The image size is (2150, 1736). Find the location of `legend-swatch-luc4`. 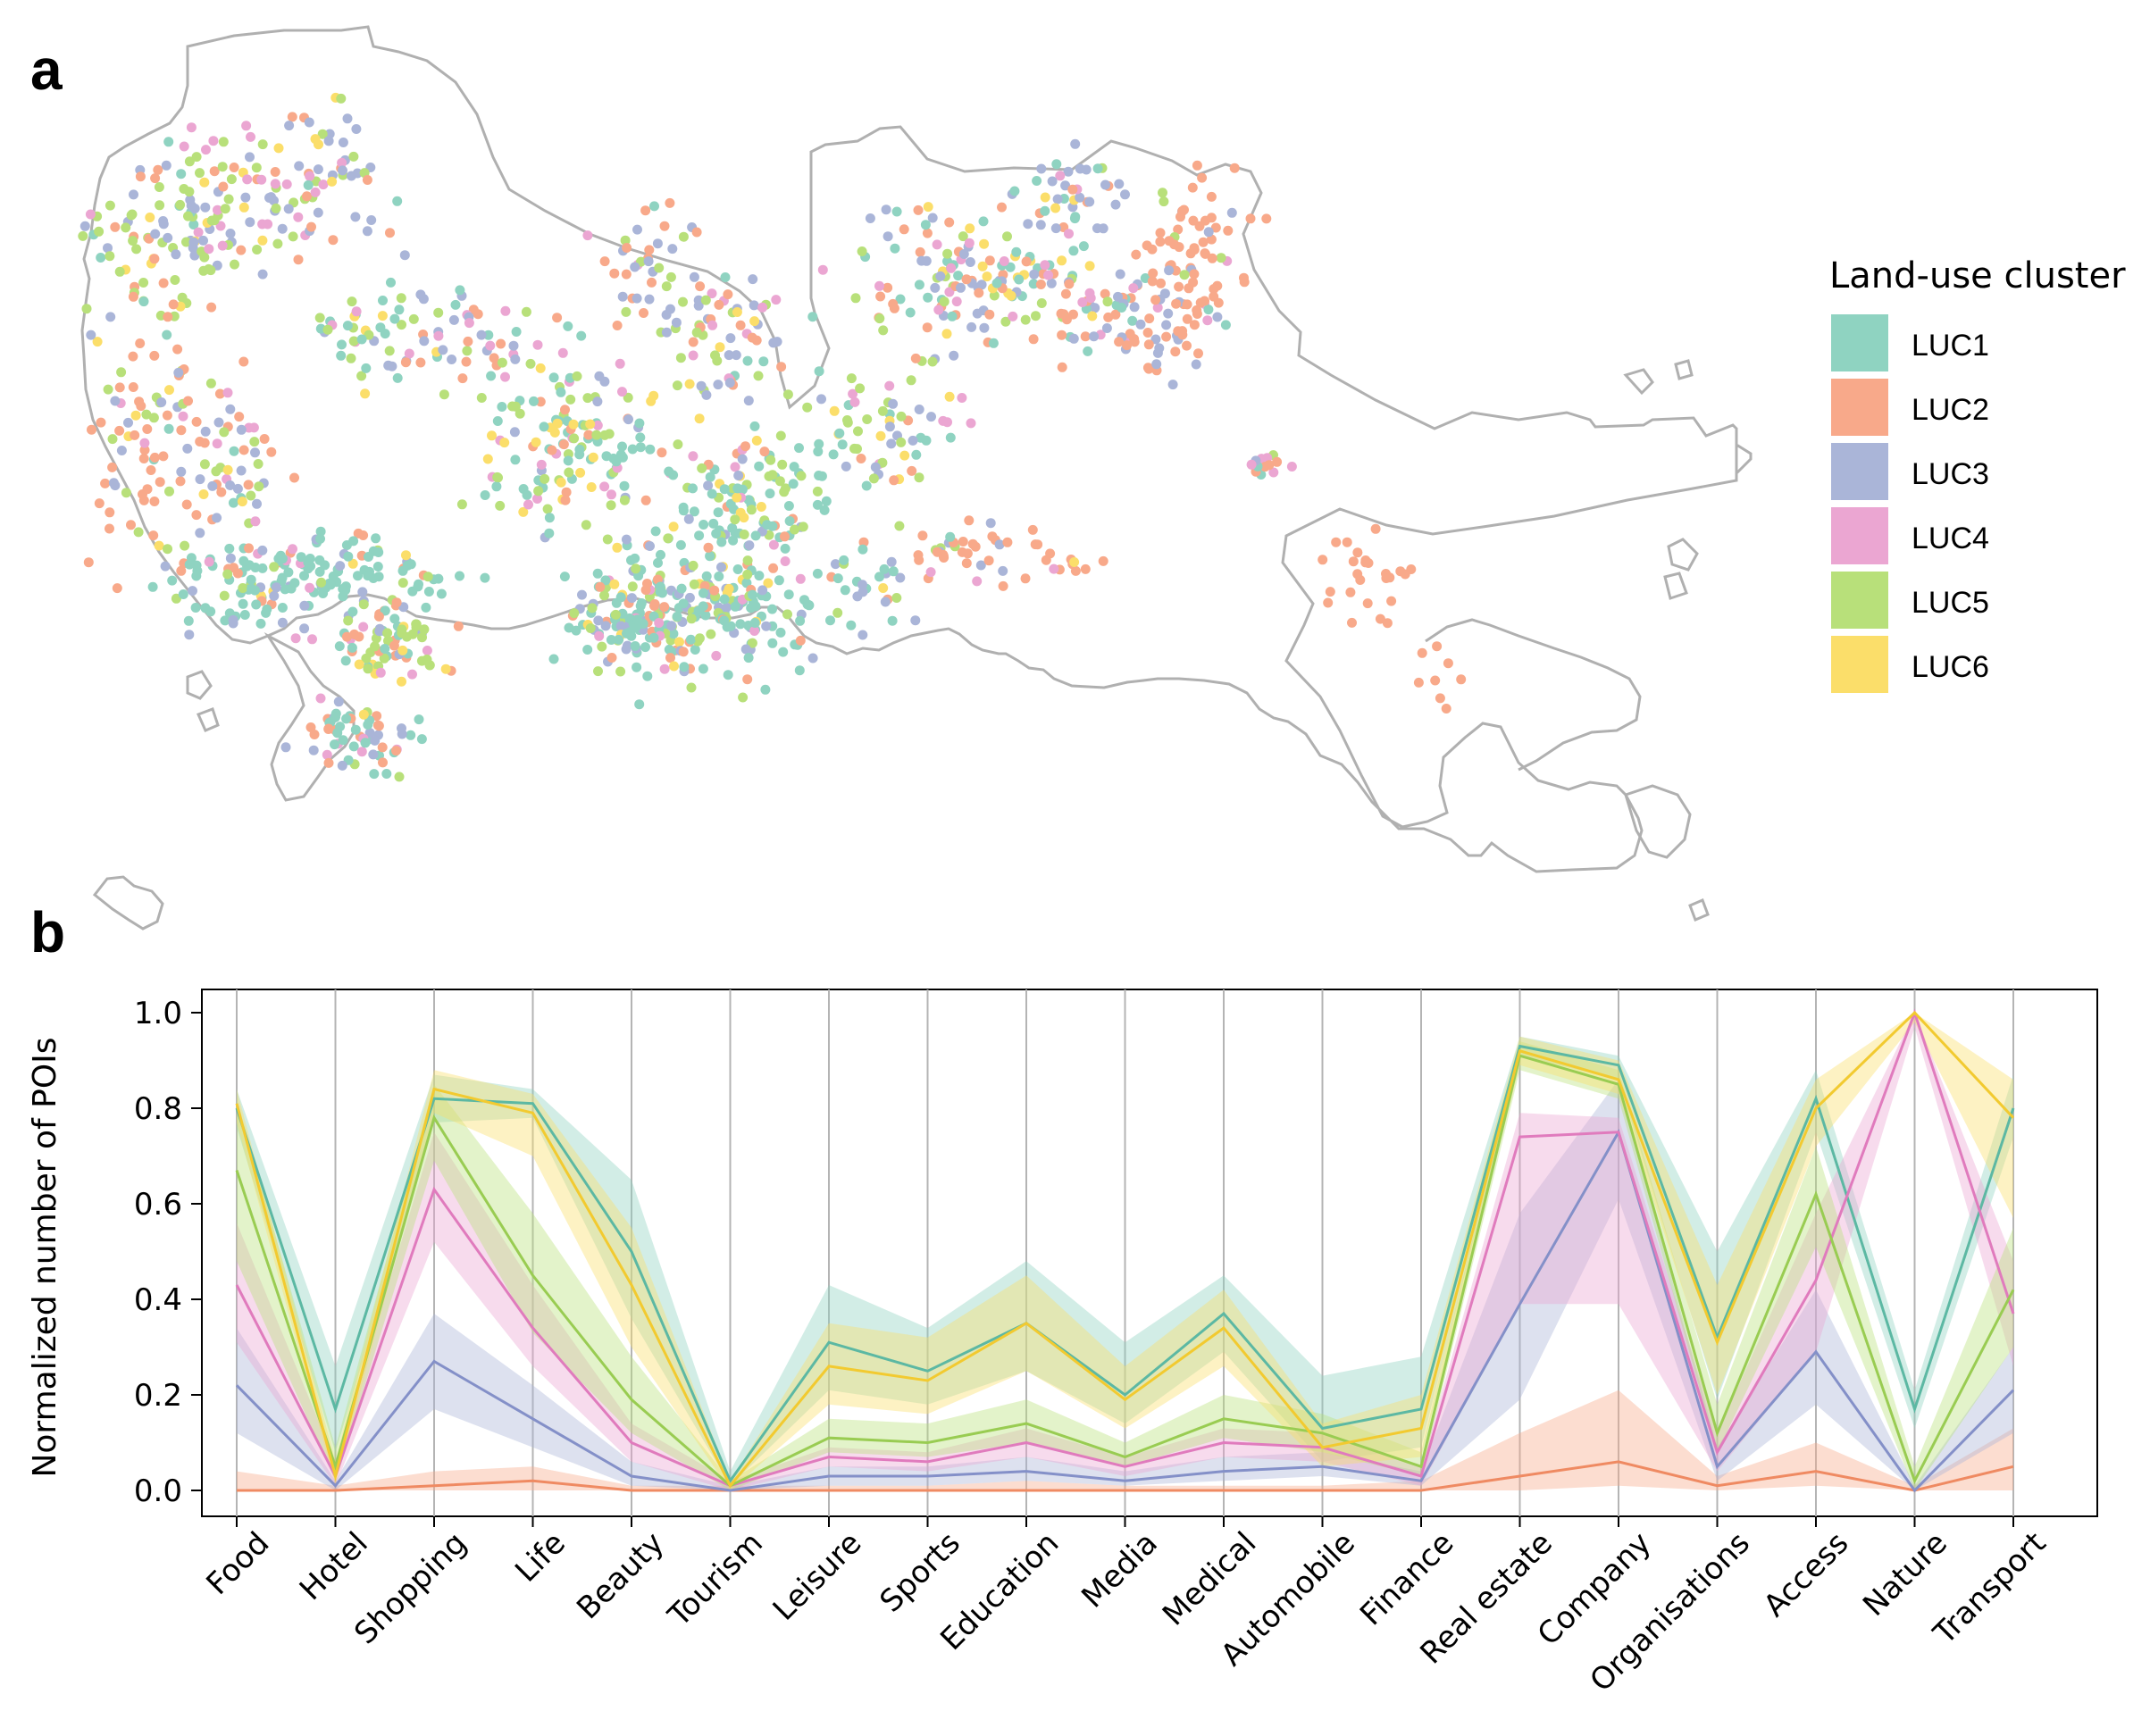

legend-swatch-luc4 is located at coordinates (1859, 535).